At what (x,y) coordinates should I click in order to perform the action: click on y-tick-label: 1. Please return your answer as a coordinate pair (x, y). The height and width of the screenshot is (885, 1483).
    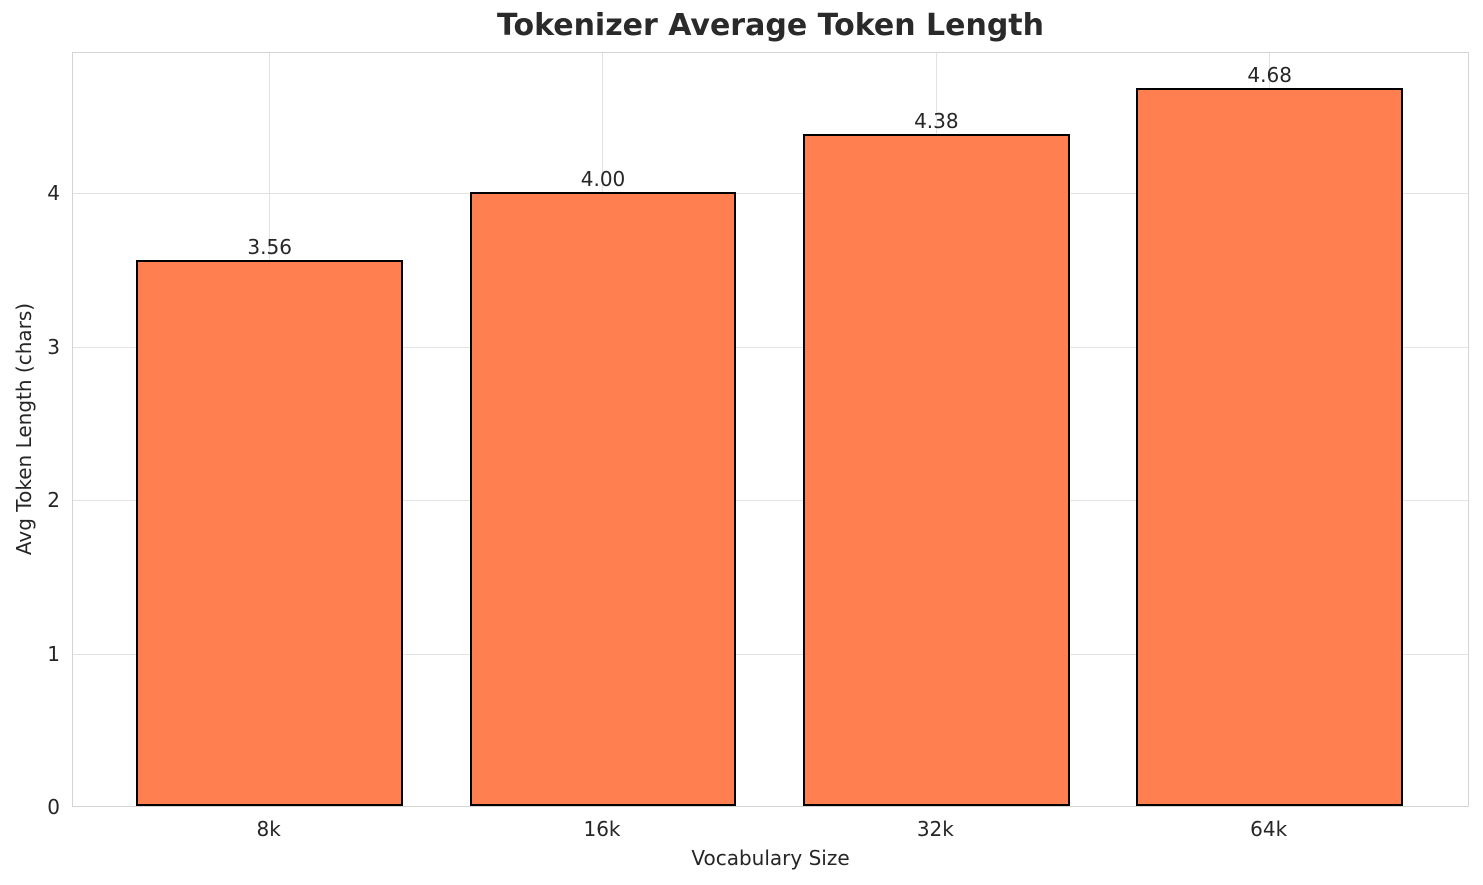
    Looking at the image, I should click on (53, 653).